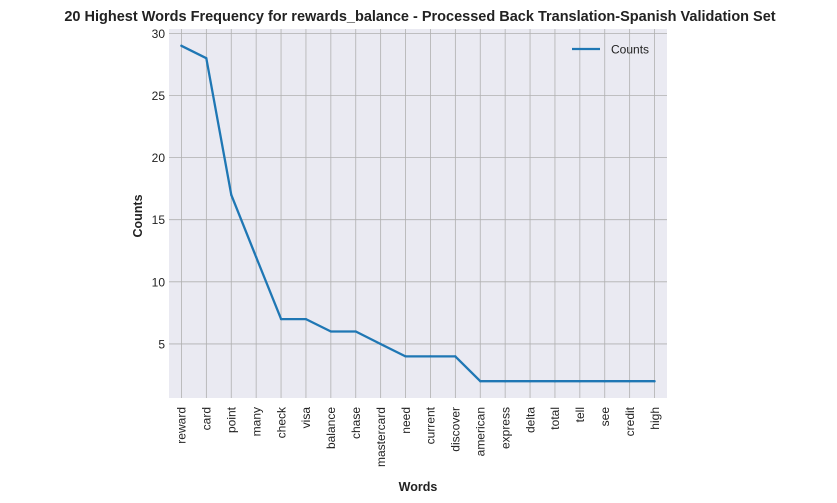 The width and height of the screenshot is (837, 503). What do you see at coordinates (306, 418) in the screenshot?
I see `x-tick-label: visa` at bounding box center [306, 418].